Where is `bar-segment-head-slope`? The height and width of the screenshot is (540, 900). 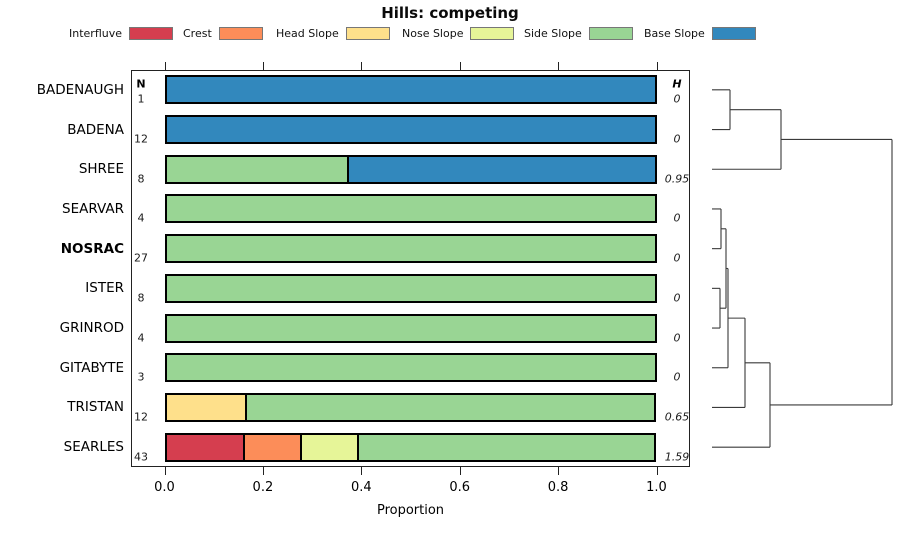 bar-segment-head-slope is located at coordinates (205, 407).